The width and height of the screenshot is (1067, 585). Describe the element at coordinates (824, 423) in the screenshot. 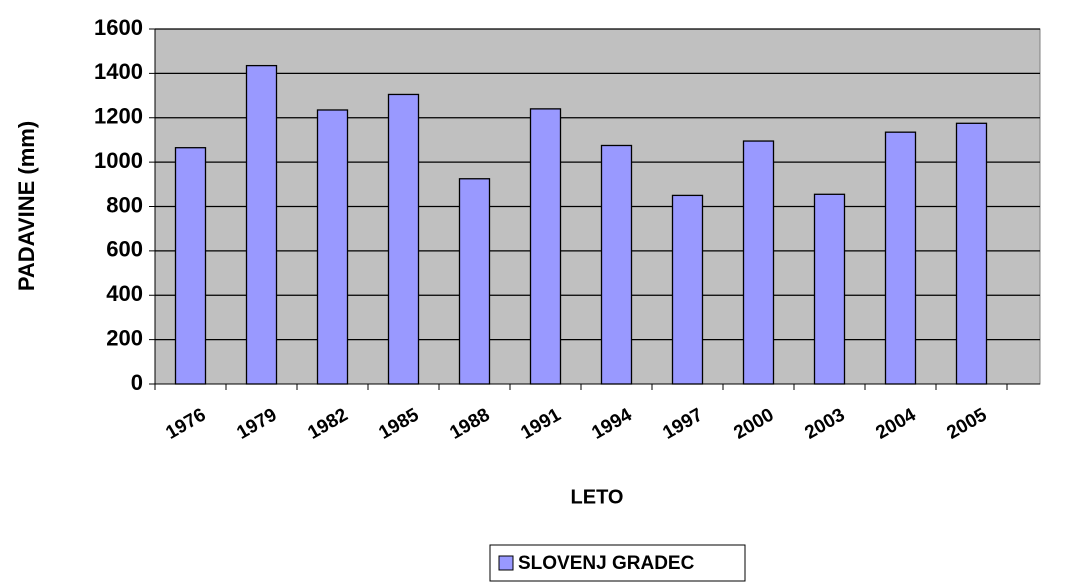

I see `x-tick-label: 2003` at that location.